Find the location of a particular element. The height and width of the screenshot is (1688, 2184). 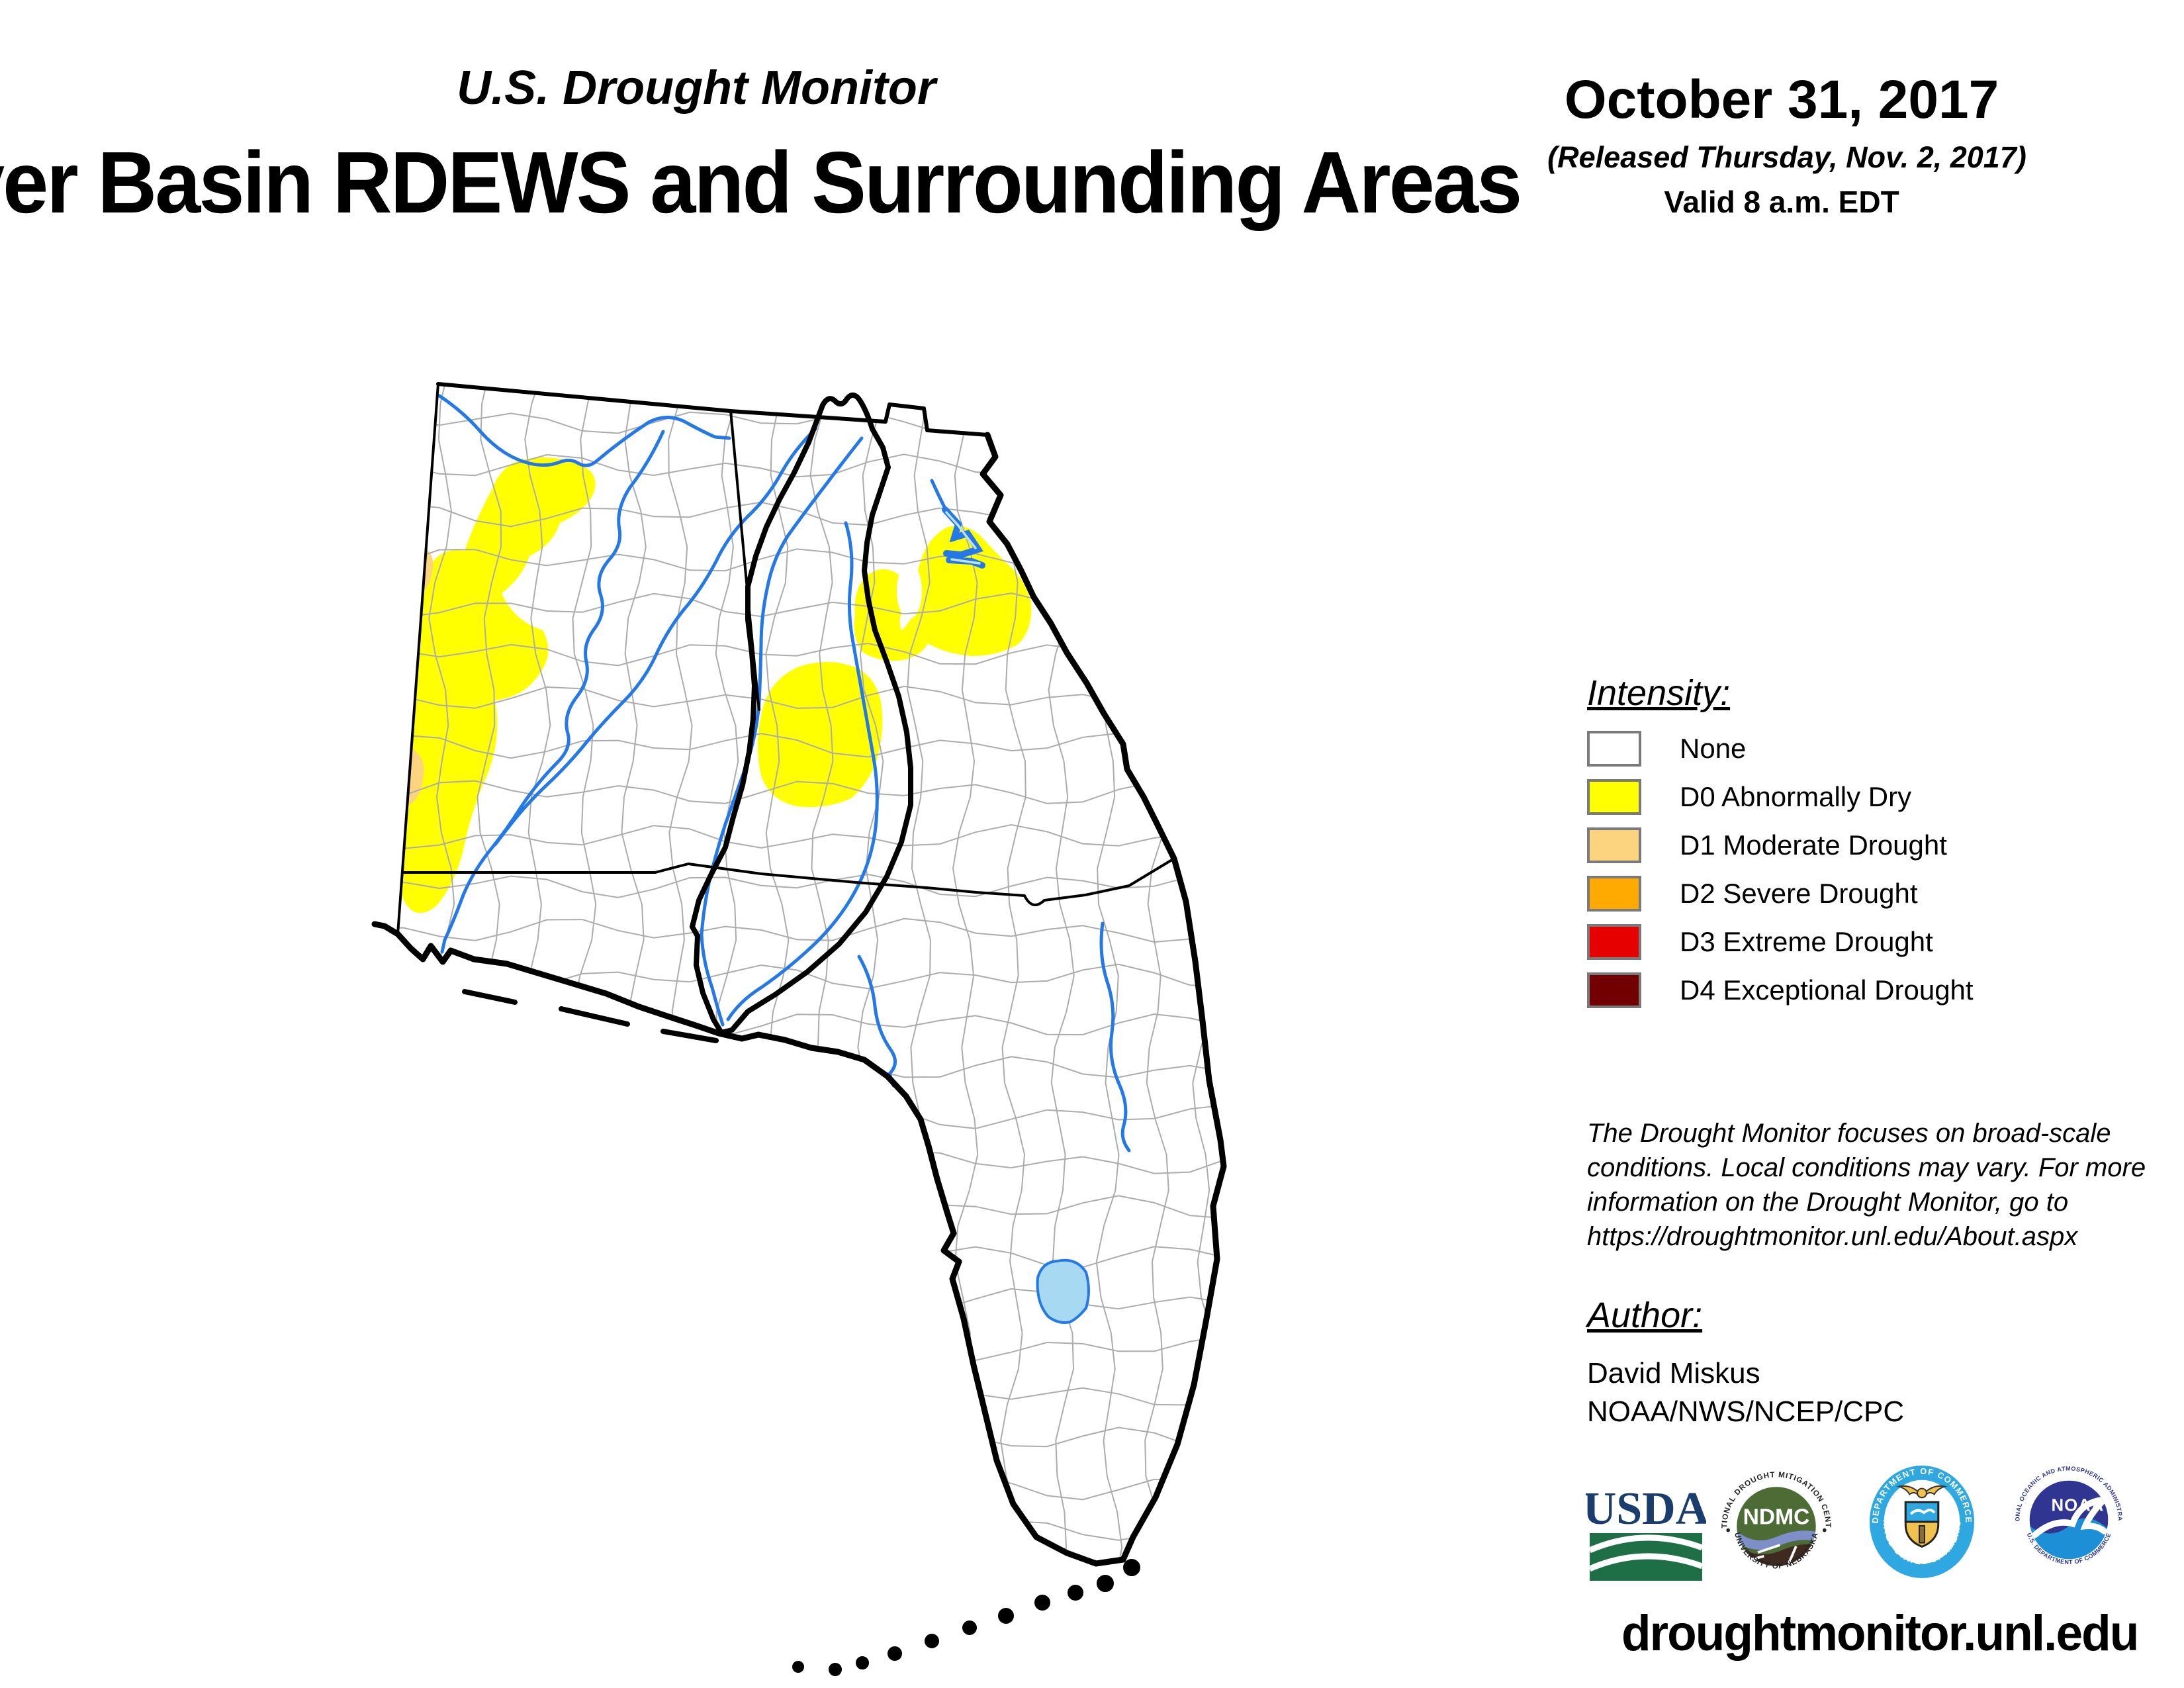

us-drought-monitor-heading: U.S. Drought Monitor is located at coordinates (697, 88).